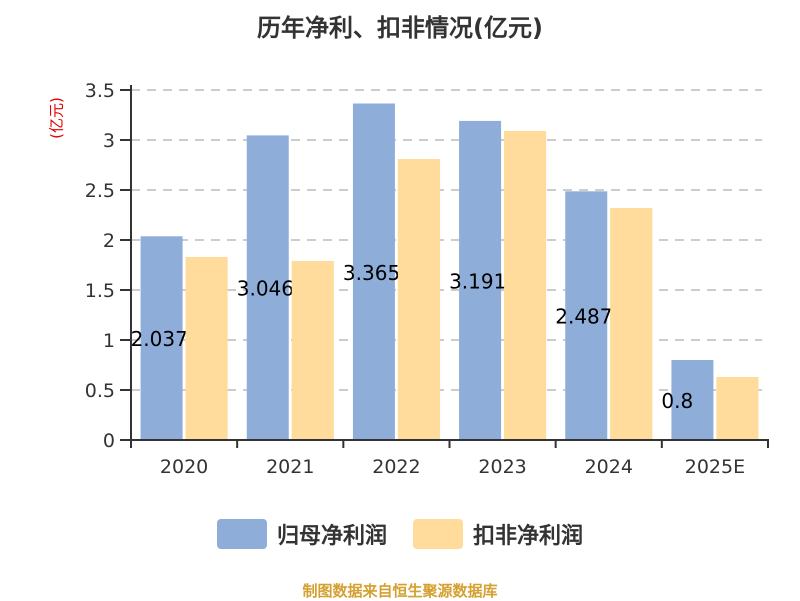  I want to click on y-tick-label: 3, so click(109, 141).